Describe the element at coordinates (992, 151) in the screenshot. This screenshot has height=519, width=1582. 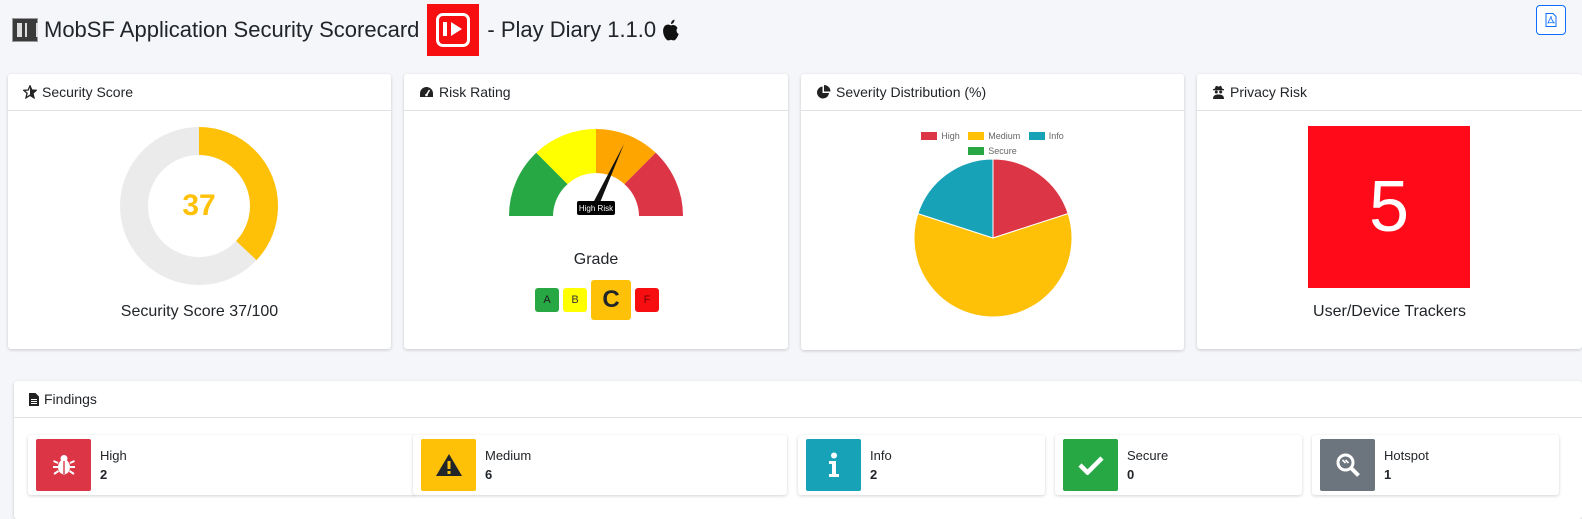
I see `legend-item-secure: Secure` at that location.